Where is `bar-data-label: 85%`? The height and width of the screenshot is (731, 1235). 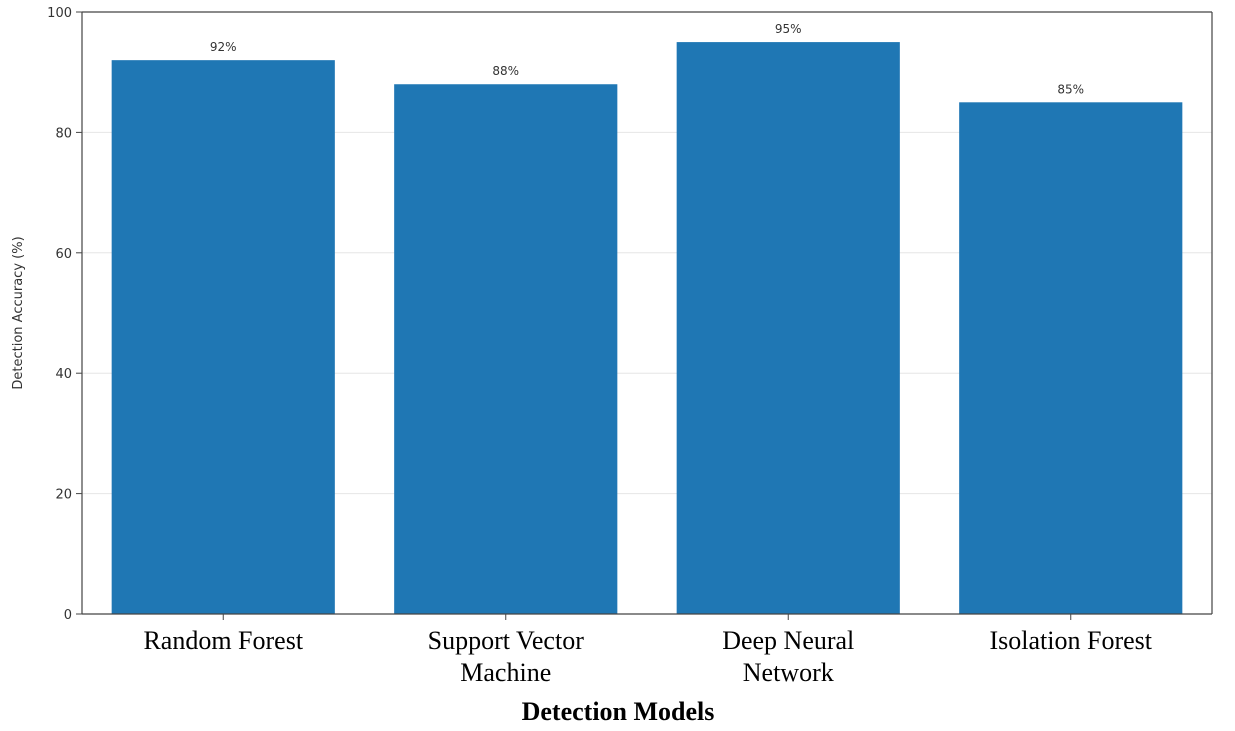
bar-data-label: 85% is located at coordinates (1070, 89).